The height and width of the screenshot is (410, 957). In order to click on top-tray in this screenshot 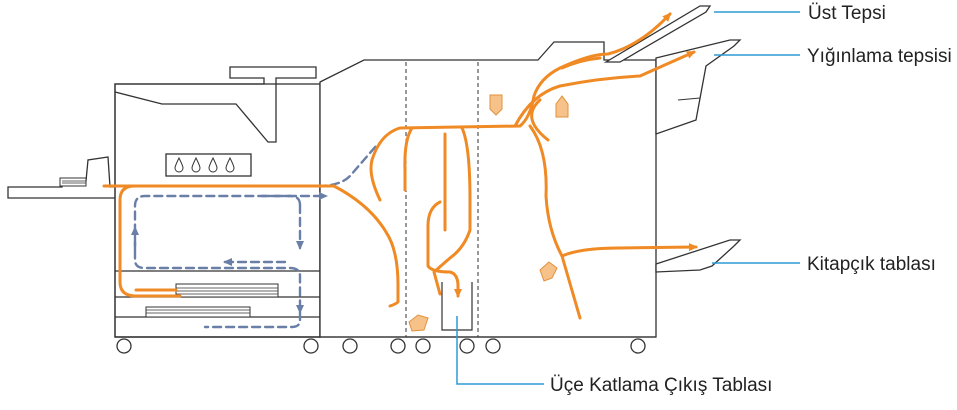, I will do `click(657, 34)`.